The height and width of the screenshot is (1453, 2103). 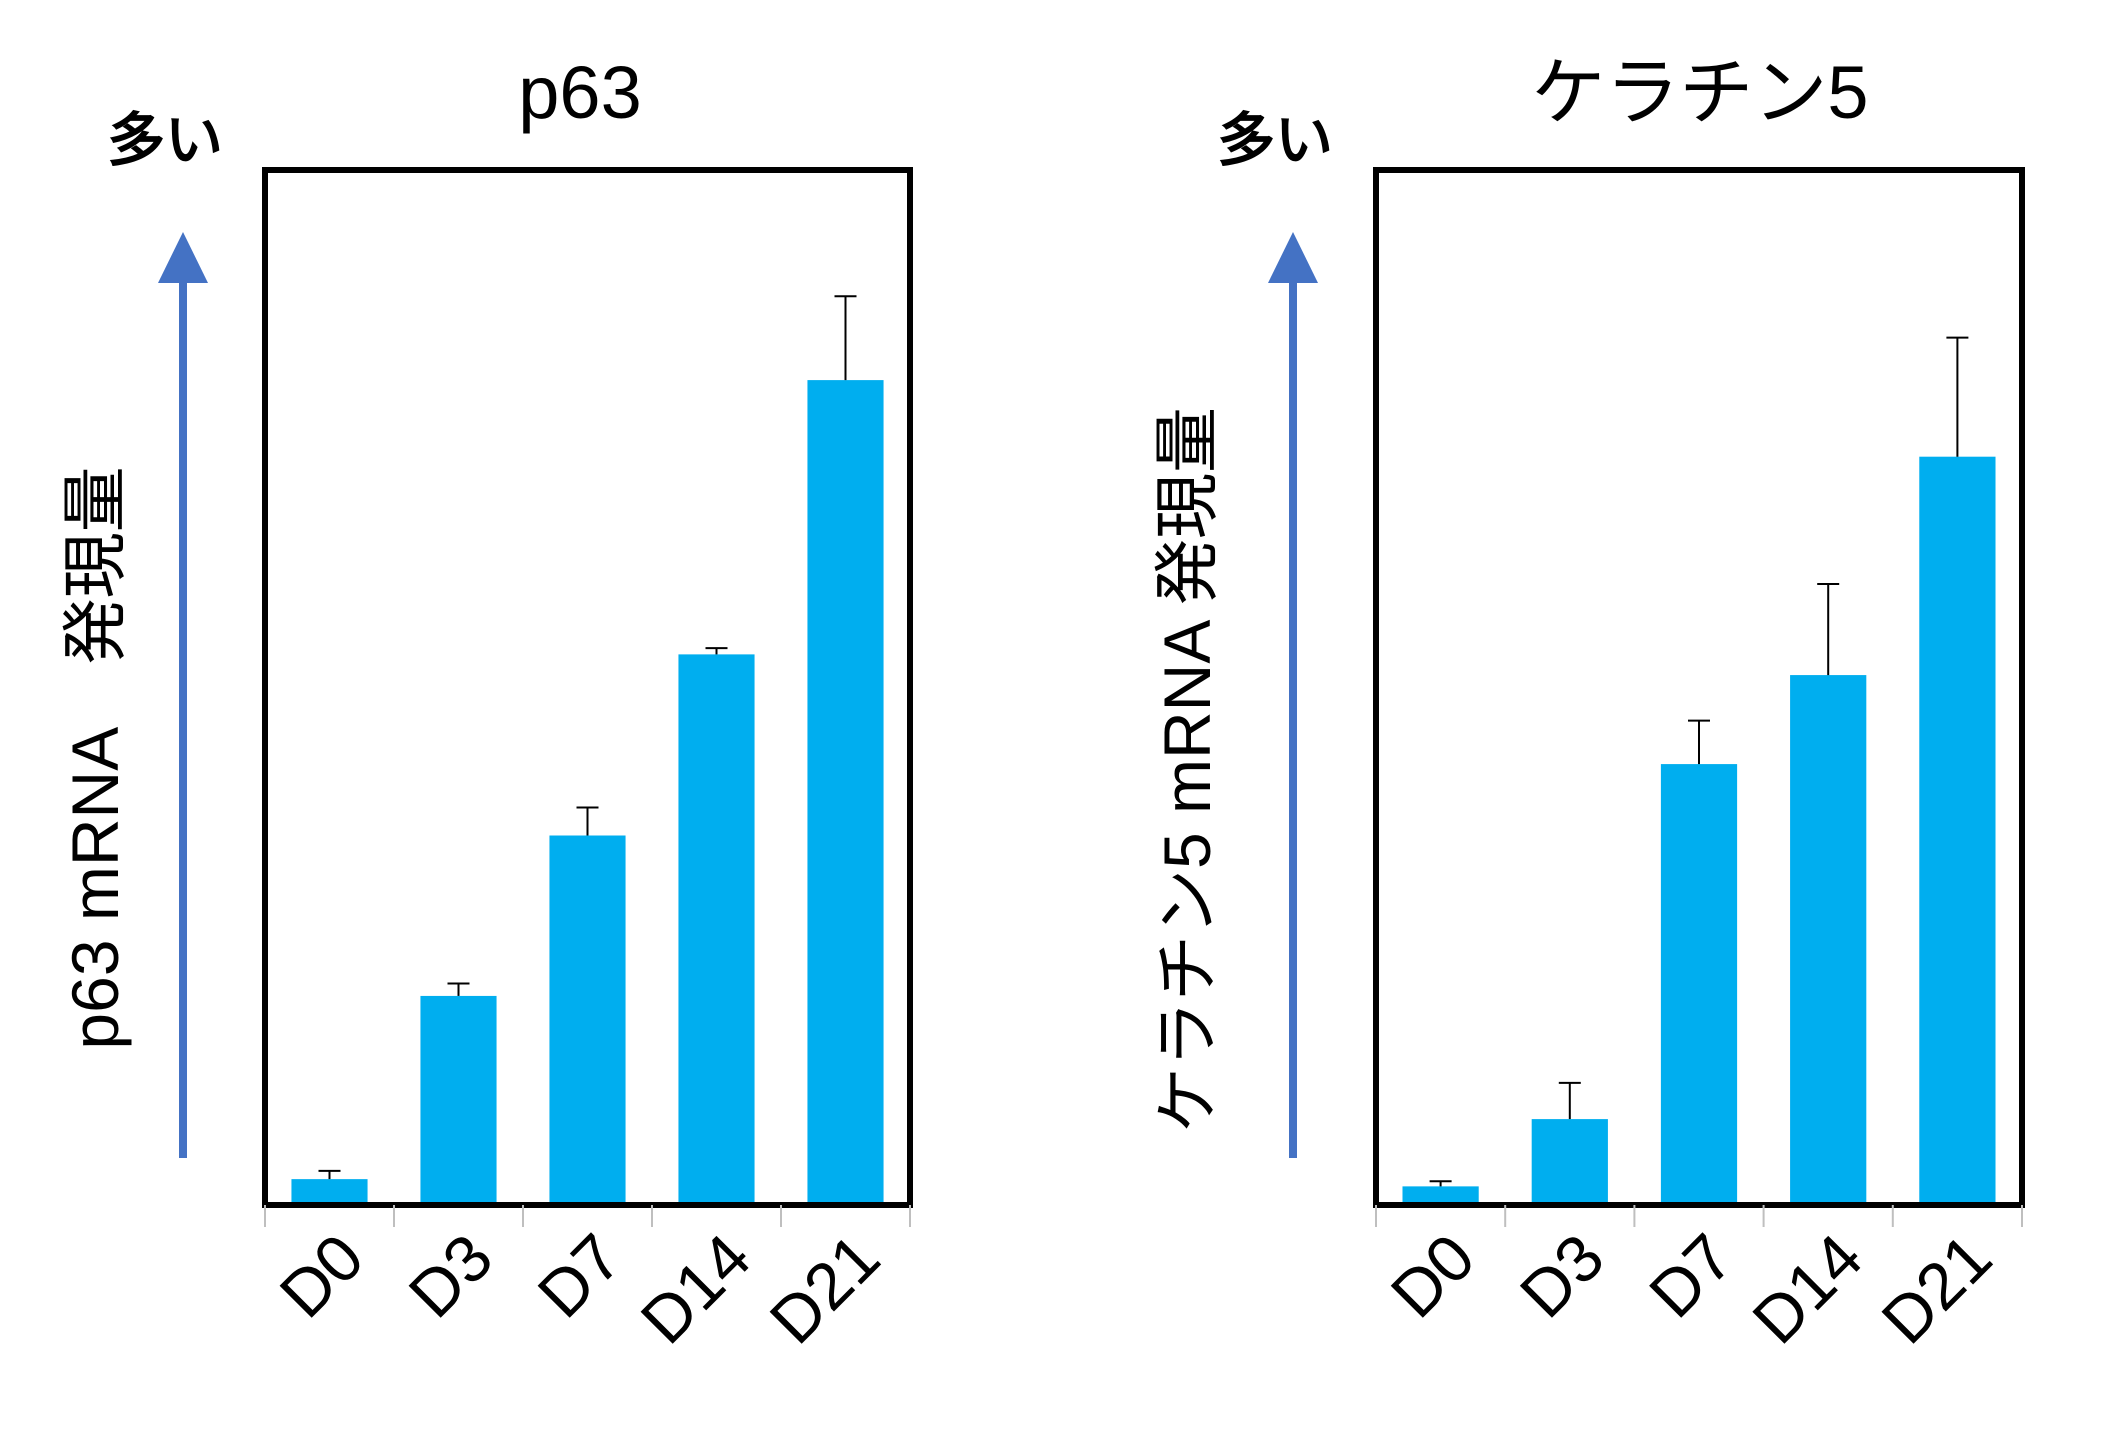 What do you see at coordinates (95, 757) in the screenshot?
I see `p63-y-axis-label: p63 mRNA 発現量` at bounding box center [95, 757].